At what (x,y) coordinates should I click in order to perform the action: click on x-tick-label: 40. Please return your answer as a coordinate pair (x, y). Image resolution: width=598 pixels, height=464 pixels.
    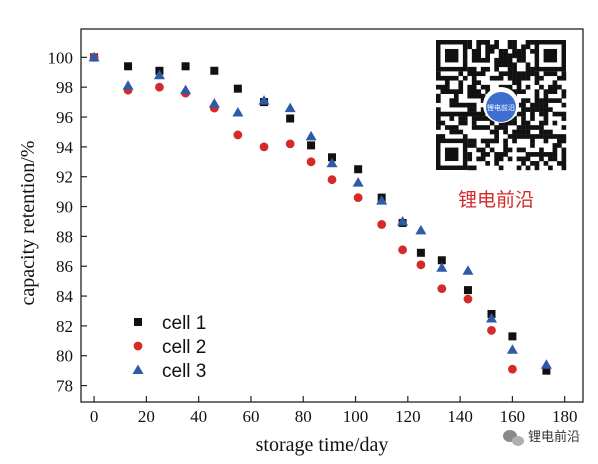
    Looking at the image, I should click on (198, 416).